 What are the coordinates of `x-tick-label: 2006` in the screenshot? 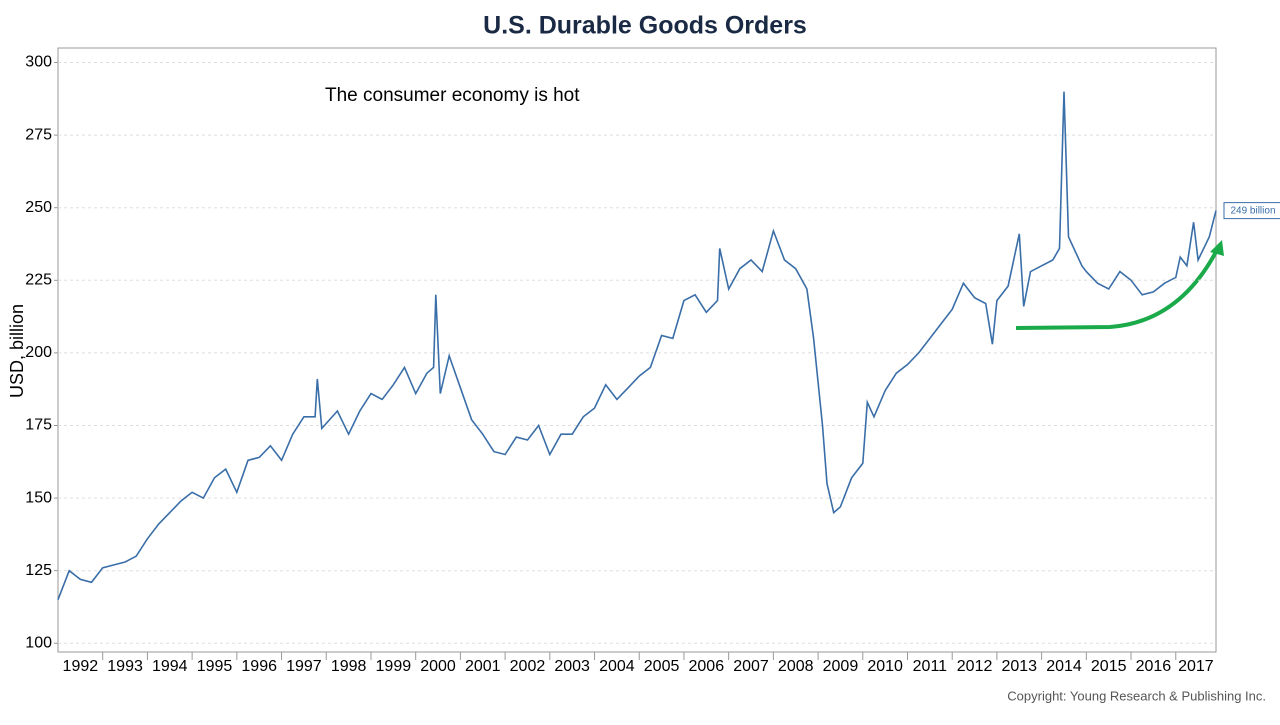 It's located at (707, 666).